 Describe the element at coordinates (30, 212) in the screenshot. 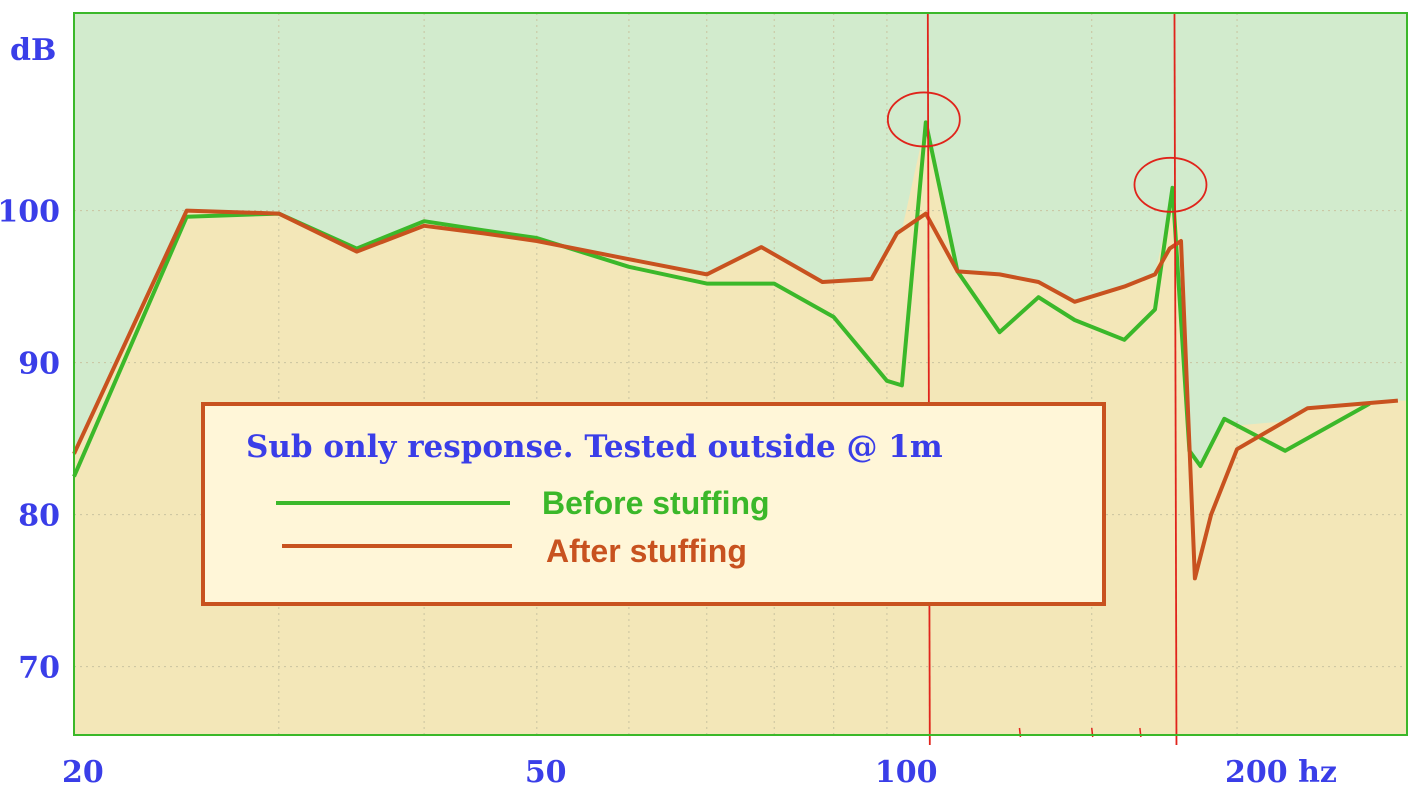

I see `y-tick-label: 100` at that location.